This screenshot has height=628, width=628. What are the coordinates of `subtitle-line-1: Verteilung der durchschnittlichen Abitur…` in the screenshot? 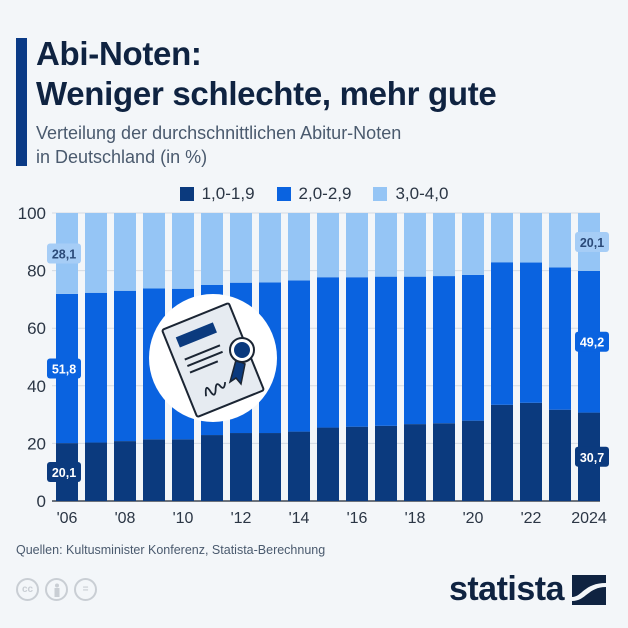 It's located at (219, 133).